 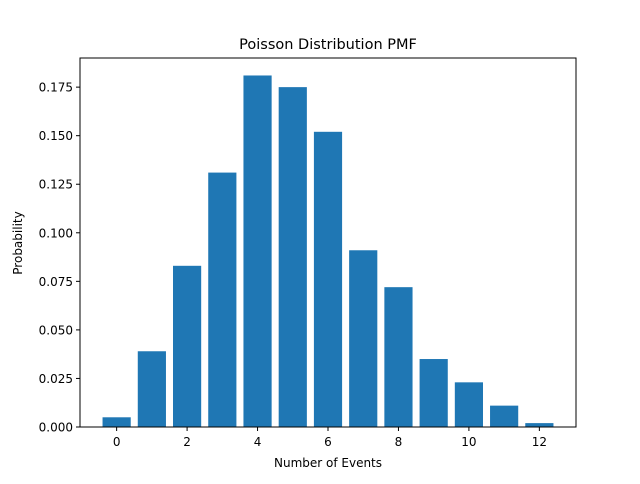 What do you see at coordinates (56, 282) in the screenshot?
I see `y-tick-label: 0.075` at bounding box center [56, 282].